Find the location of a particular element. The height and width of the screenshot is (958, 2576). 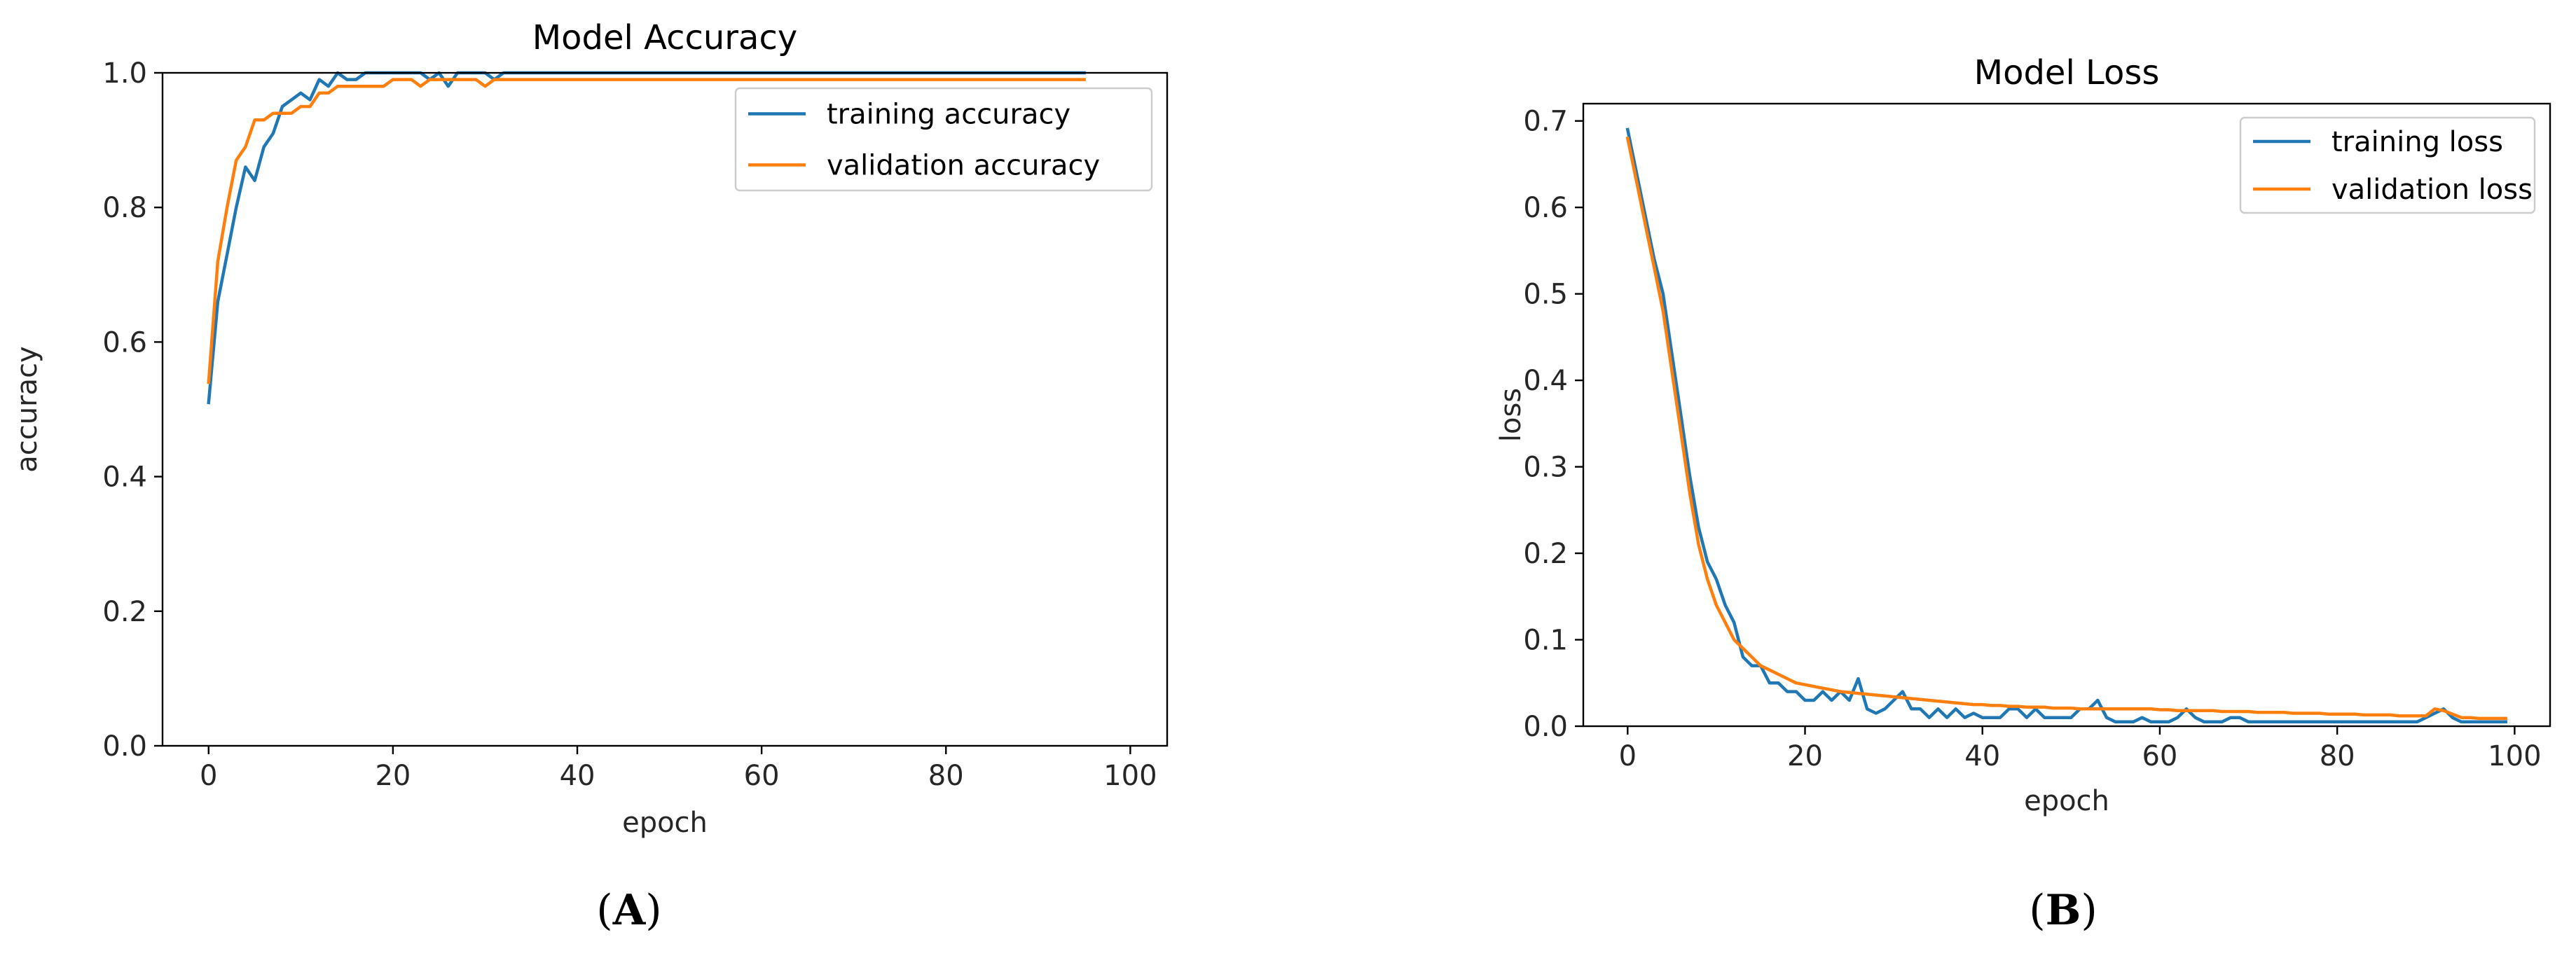

panel-b-label: (B) is located at coordinates (2063, 910).